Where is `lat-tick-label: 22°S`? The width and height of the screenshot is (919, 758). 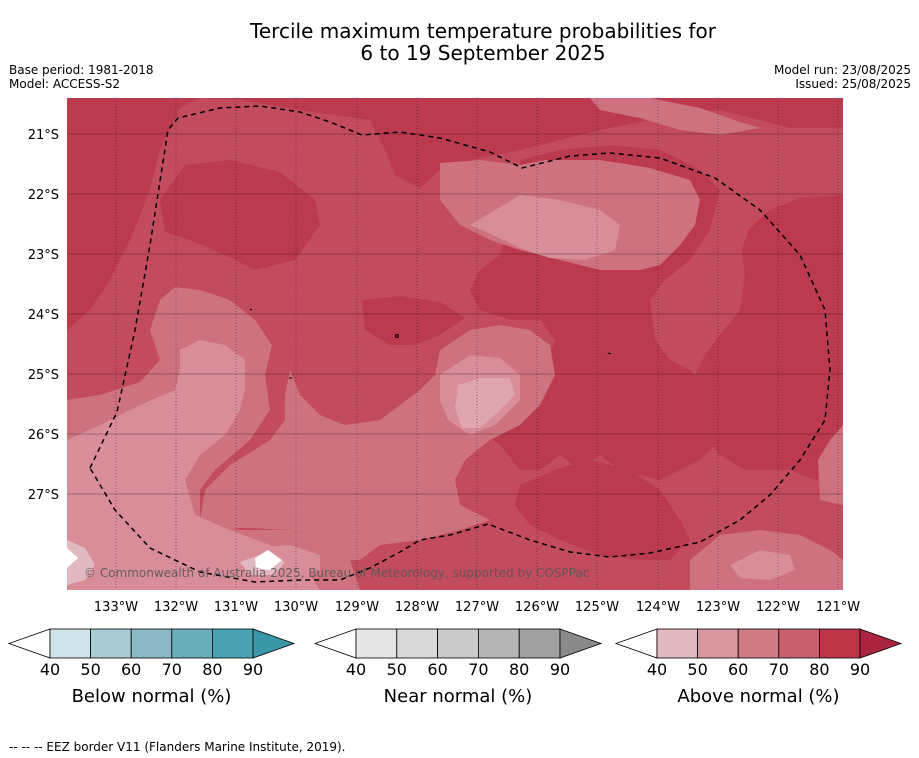
lat-tick-label: 22°S is located at coordinates (43, 195).